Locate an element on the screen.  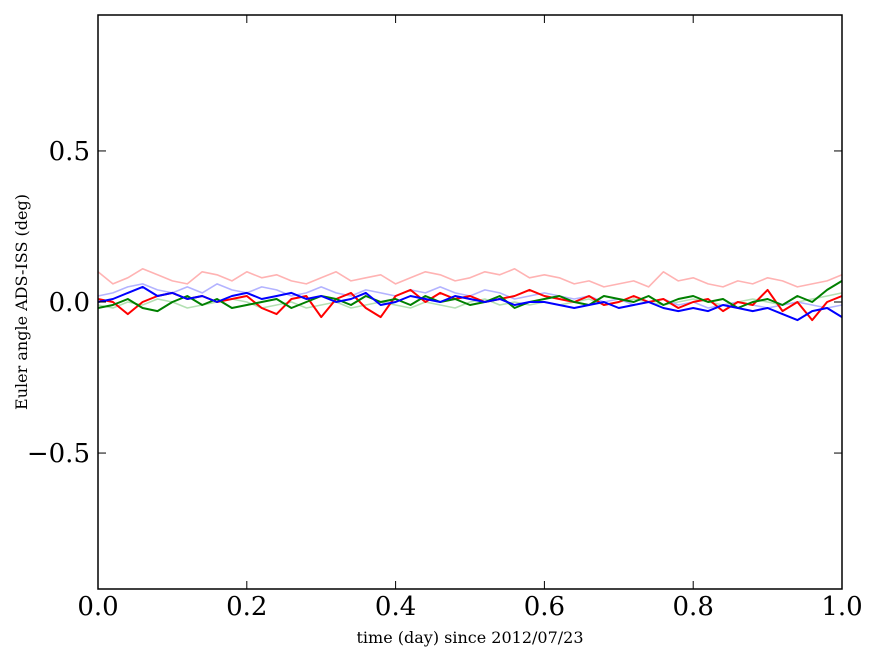
x-tick-label: 0.4 is located at coordinates (395, 607).